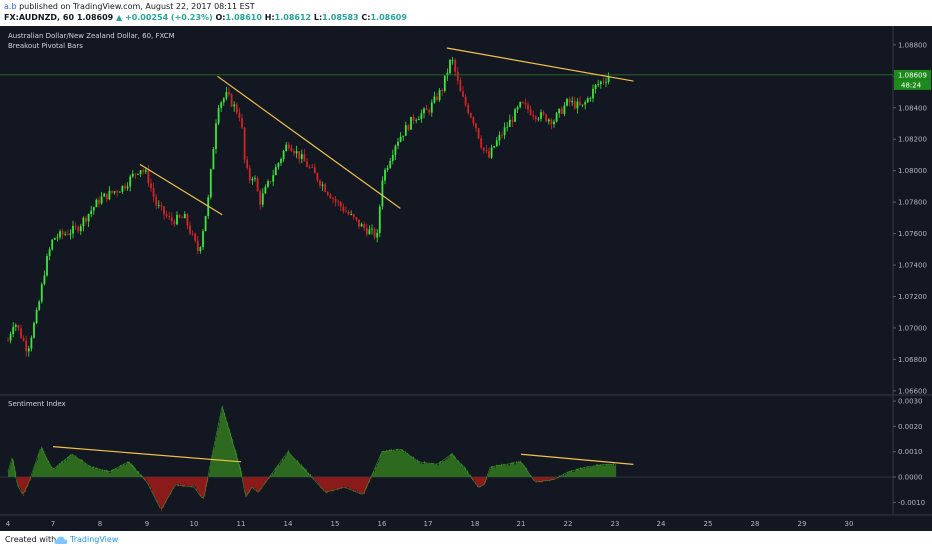 The height and width of the screenshot is (550, 932). I want to click on x-tick-label: 15, so click(335, 524).